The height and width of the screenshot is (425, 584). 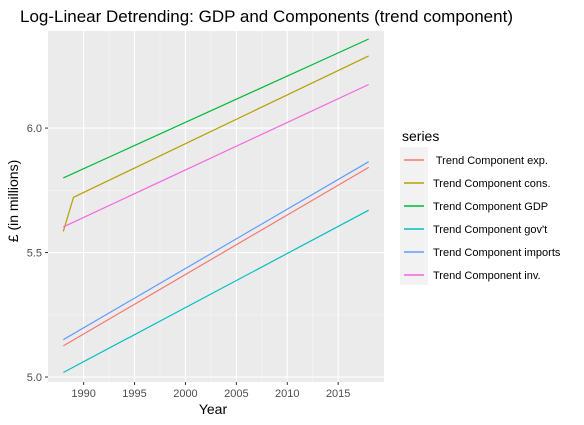 What do you see at coordinates (34, 254) in the screenshot?
I see `y-tick-label: 5.5` at bounding box center [34, 254].